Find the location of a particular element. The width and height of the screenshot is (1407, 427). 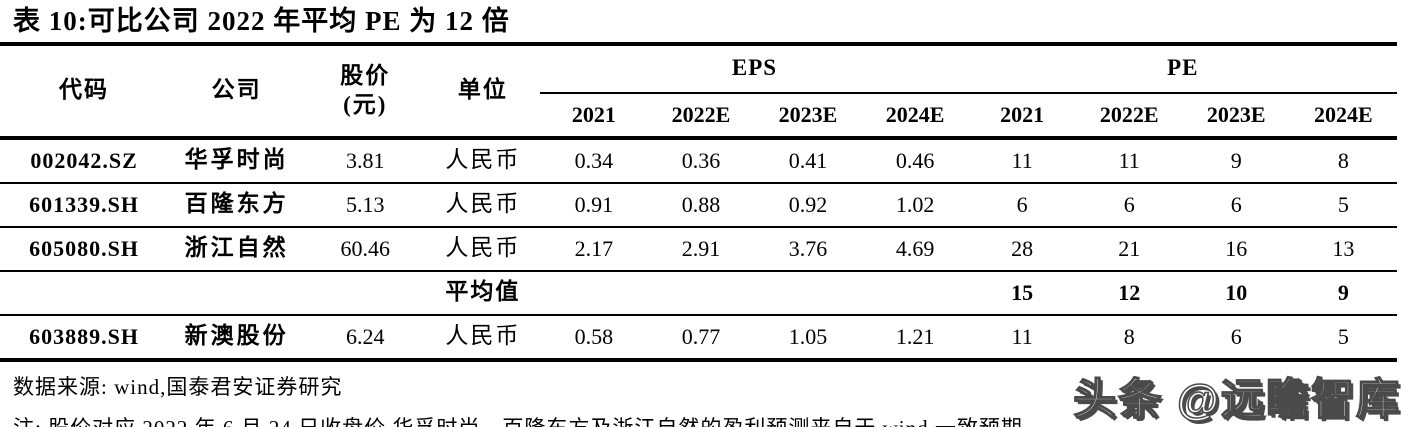

cell-code: 603889.SH is located at coordinates (84, 337).